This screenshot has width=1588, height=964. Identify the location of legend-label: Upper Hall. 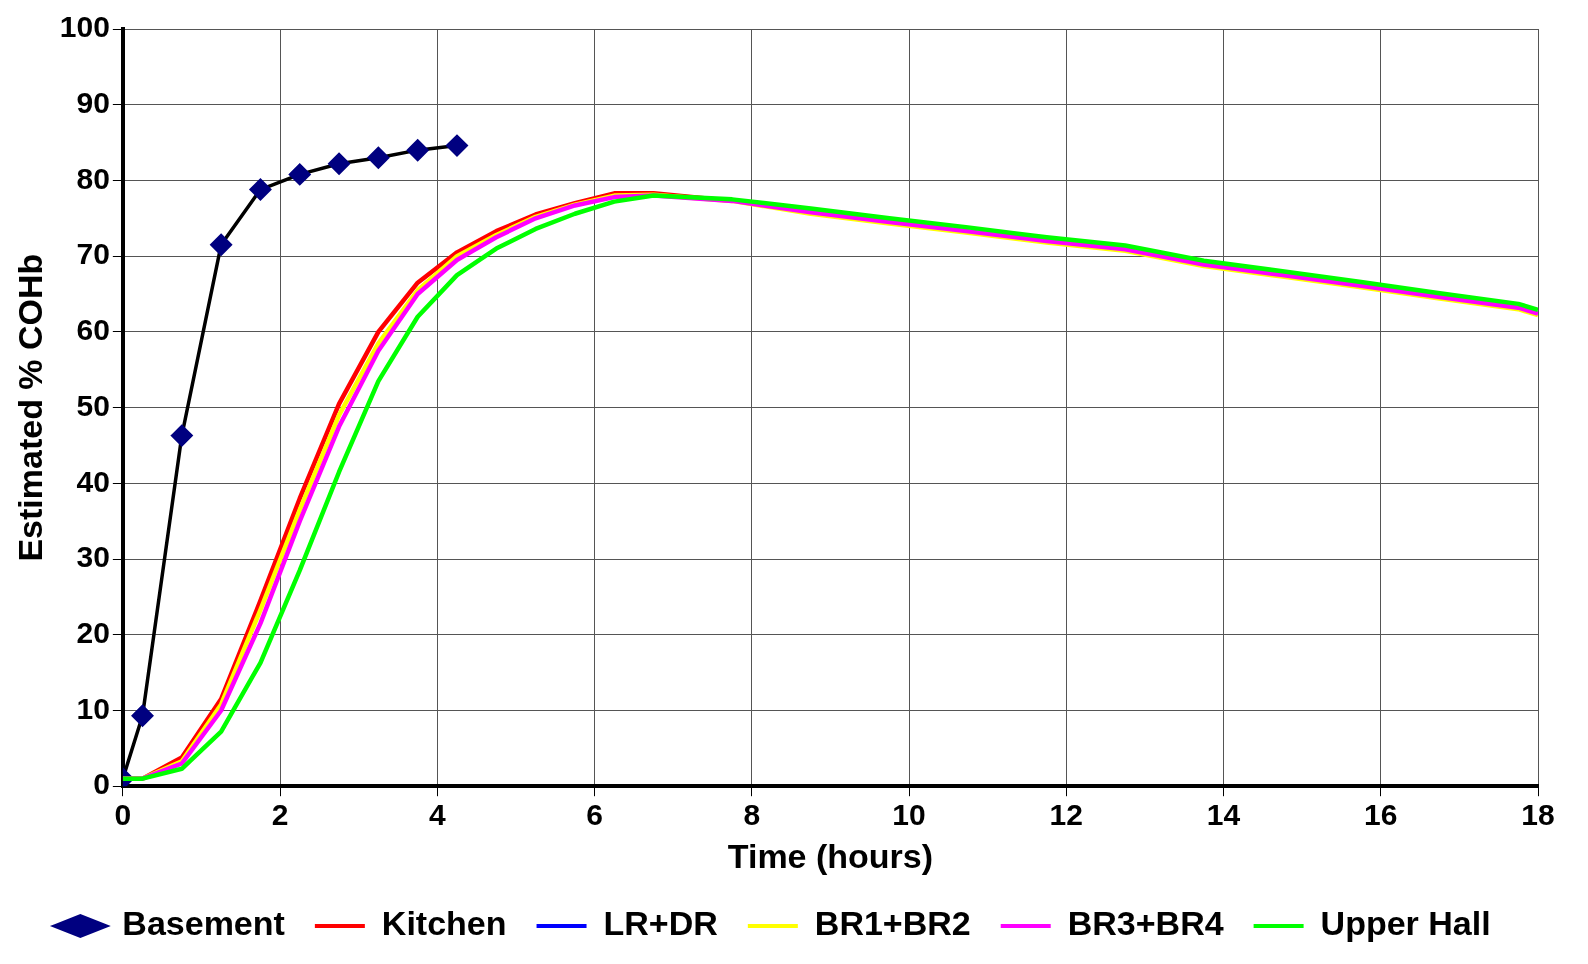
(1405, 923).